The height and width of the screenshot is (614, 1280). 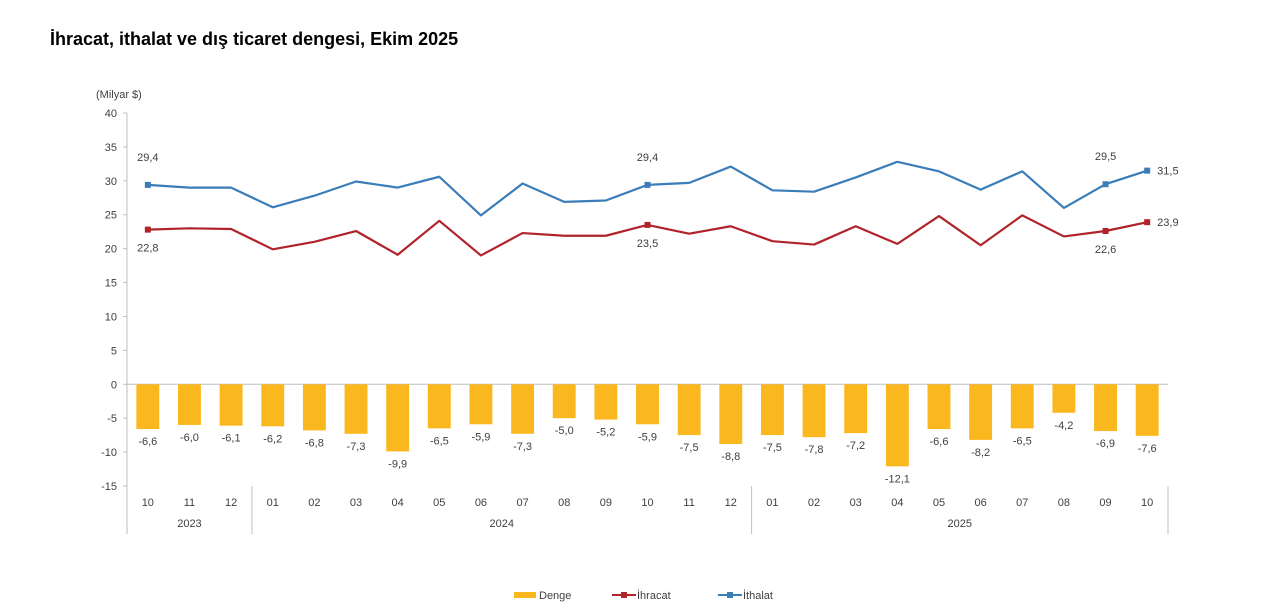 What do you see at coordinates (897, 479) in the screenshot?
I see `denge-bar-label: -12,1` at bounding box center [897, 479].